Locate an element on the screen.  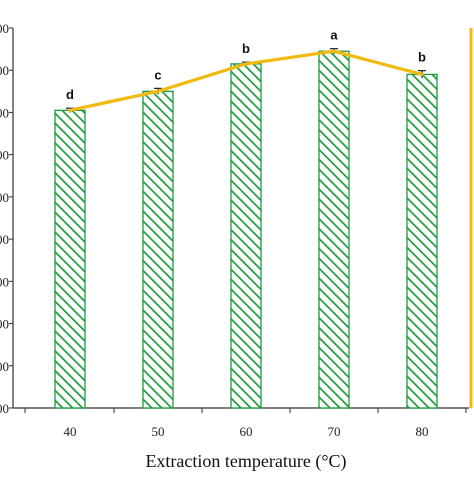
series-line is located at coordinates (246, 80).